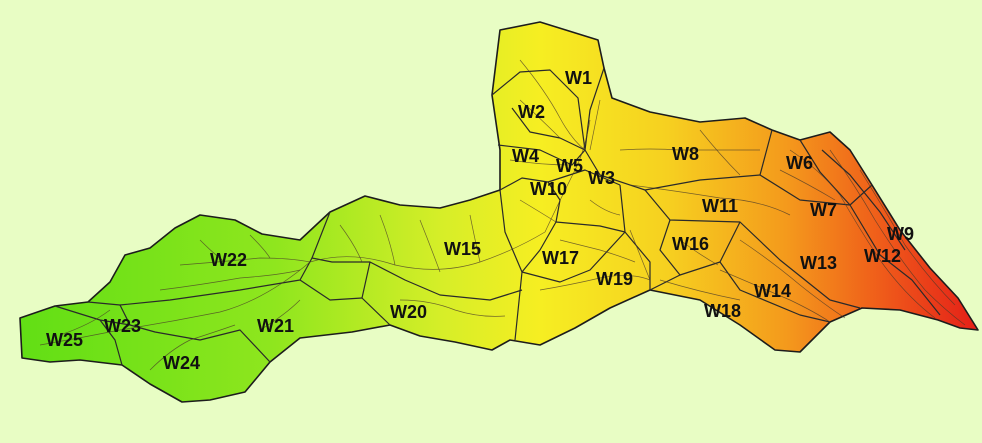 This screenshot has width=982, height=443. What do you see at coordinates (122, 326) in the screenshot?
I see `label-w23: W23` at bounding box center [122, 326].